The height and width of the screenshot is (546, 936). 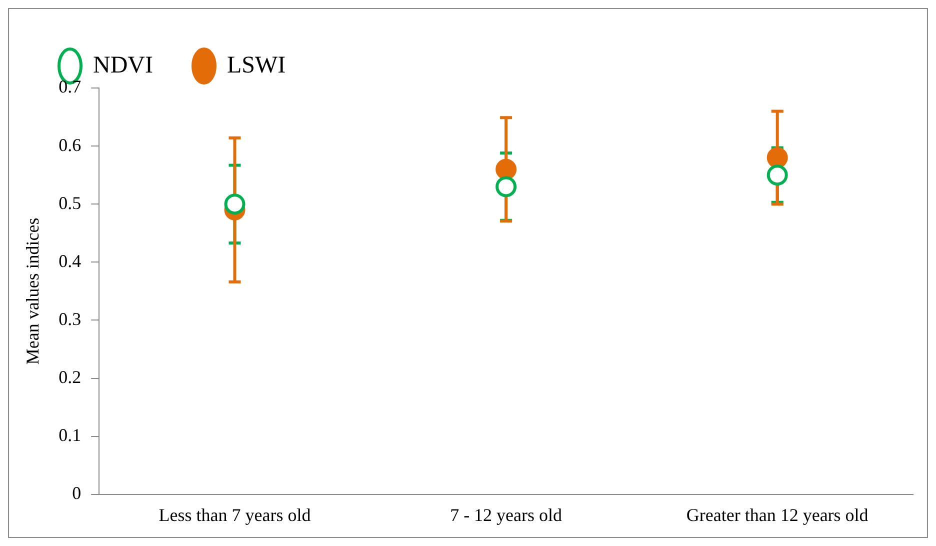 What do you see at coordinates (32, 291) in the screenshot?
I see `y-axis-title: Mean values indices` at bounding box center [32, 291].